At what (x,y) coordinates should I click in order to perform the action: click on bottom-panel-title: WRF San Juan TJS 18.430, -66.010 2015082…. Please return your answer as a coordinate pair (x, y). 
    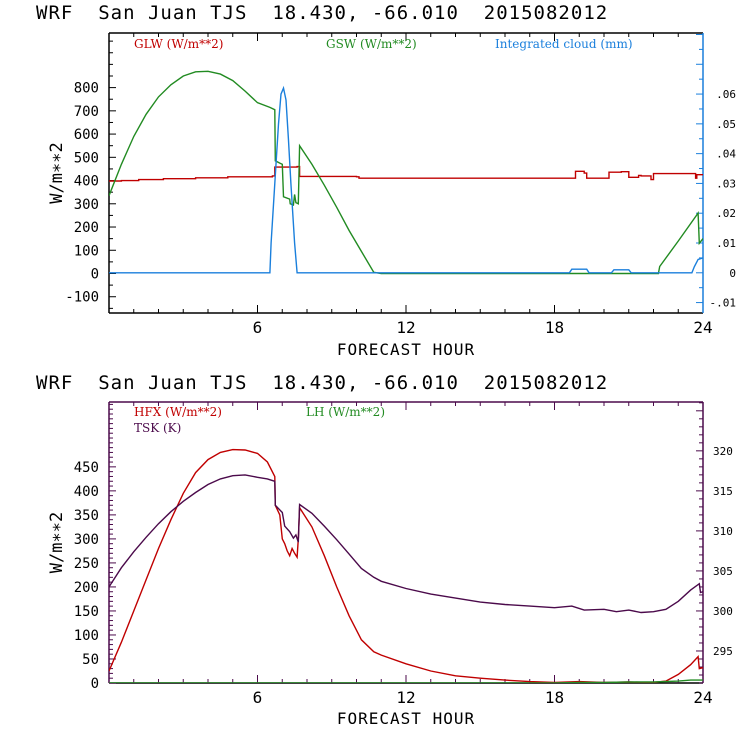
    Looking at the image, I should click on (322, 383).